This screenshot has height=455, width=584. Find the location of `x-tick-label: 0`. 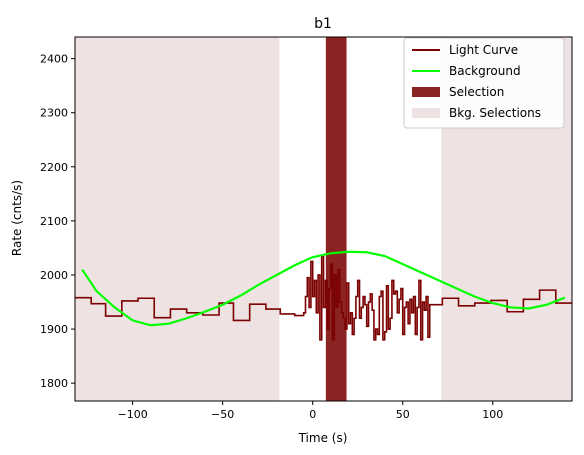

x-tick-label: 0 is located at coordinates (312, 414).